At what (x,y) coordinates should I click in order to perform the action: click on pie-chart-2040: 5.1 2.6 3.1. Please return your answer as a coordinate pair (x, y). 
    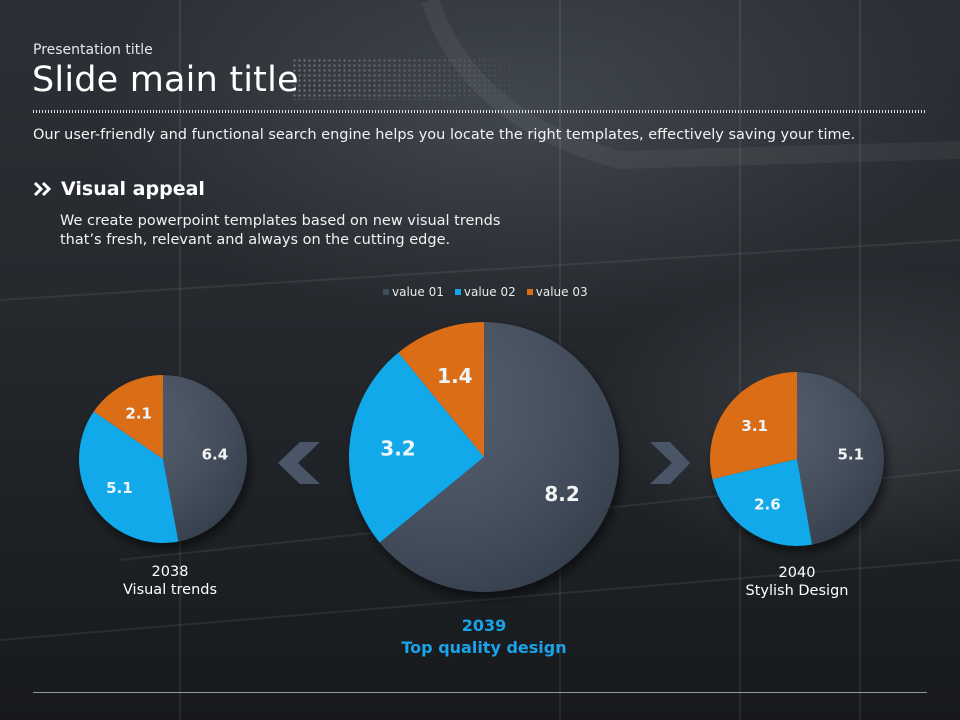
    Looking at the image, I should click on (796, 459).